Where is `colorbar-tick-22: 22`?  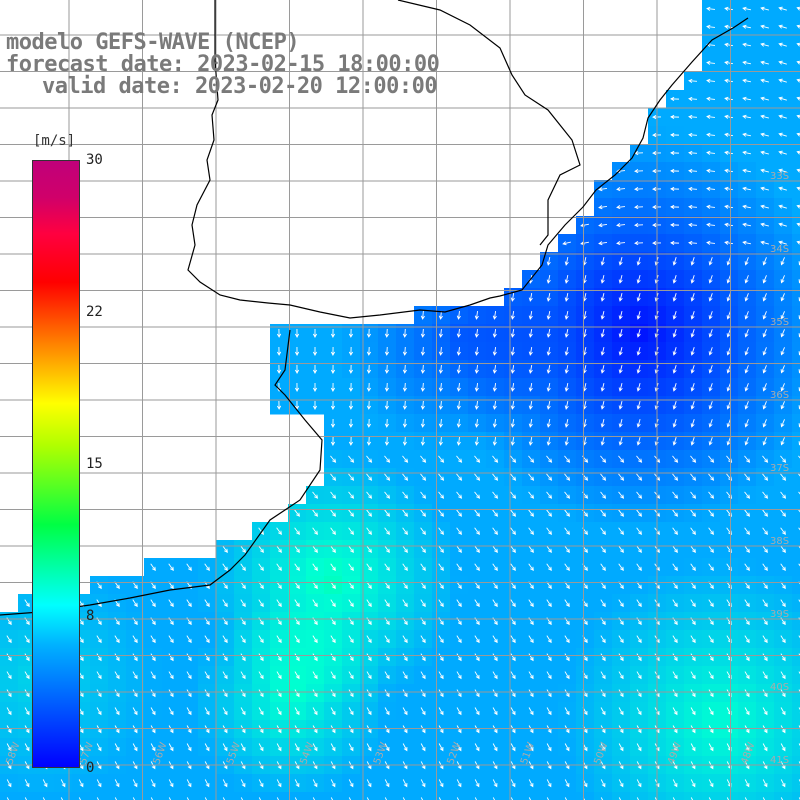
colorbar-tick-22: 22 is located at coordinates (94, 312).